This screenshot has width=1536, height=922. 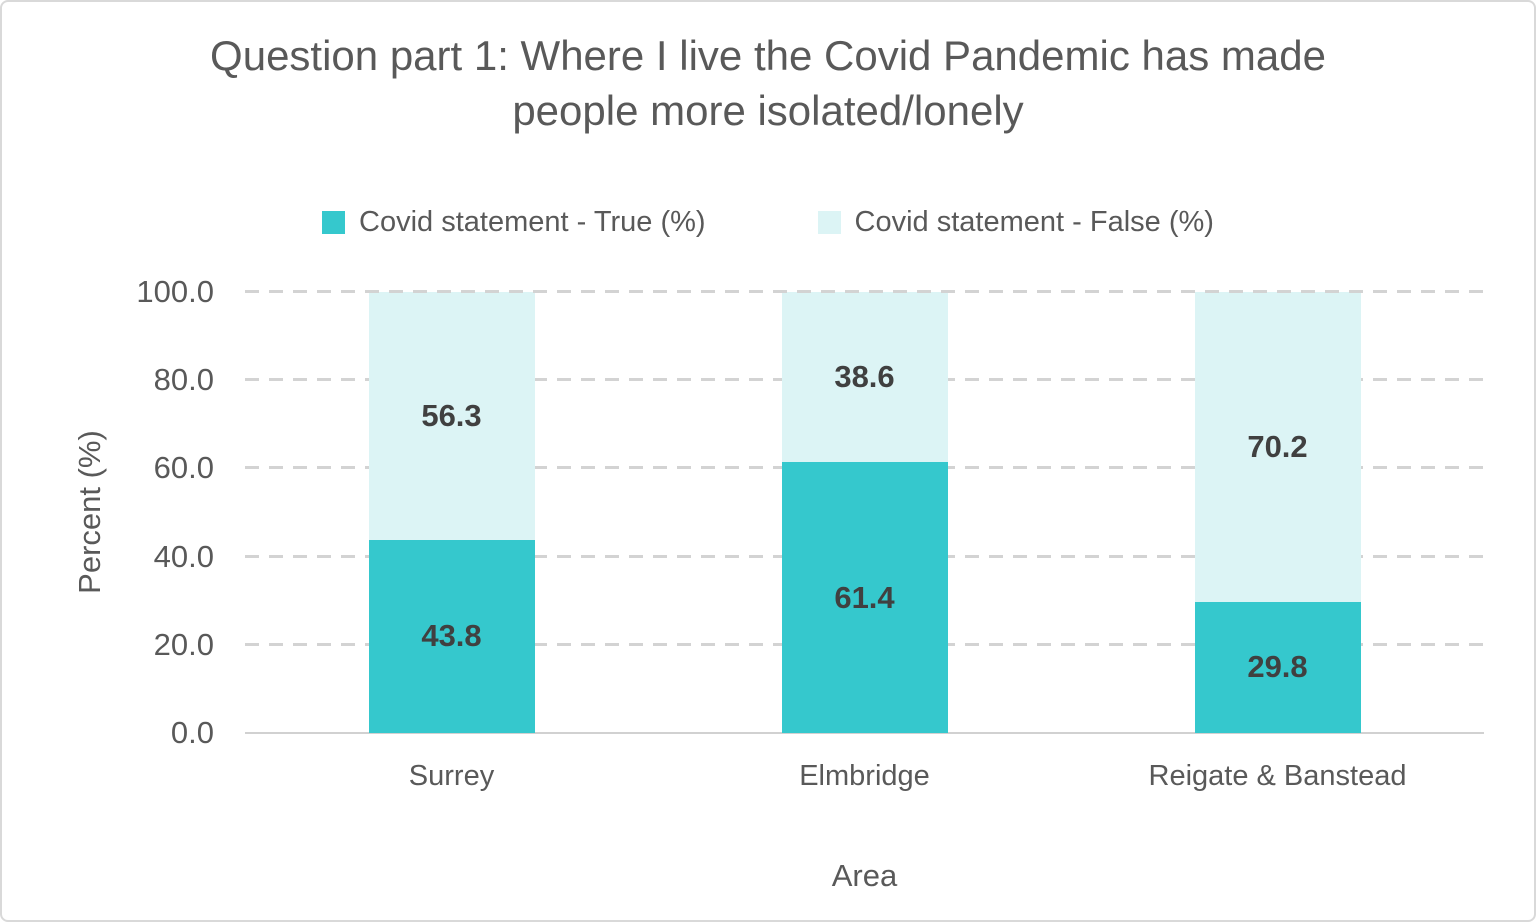 What do you see at coordinates (183, 556) in the screenshot?
I see `y-tick-label: 40.0` at bounding box center [183, 556].